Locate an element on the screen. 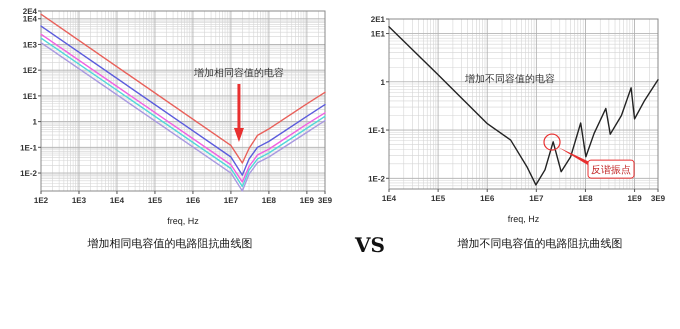 The image size is (680, 329). x-tick-label: 1E3 is located at coordinates (79, 200).